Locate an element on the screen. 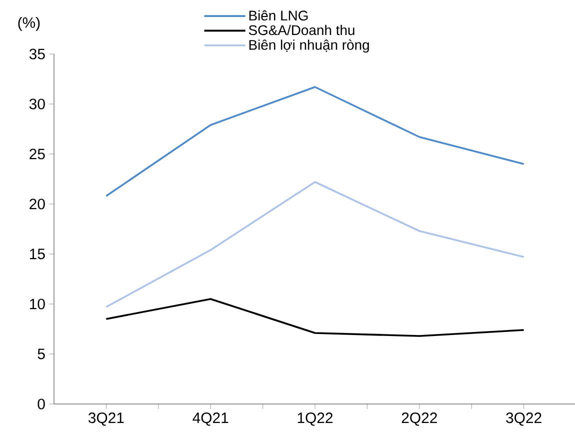  x-tick-label: 3Q21 is located at coordinates (106, 419).